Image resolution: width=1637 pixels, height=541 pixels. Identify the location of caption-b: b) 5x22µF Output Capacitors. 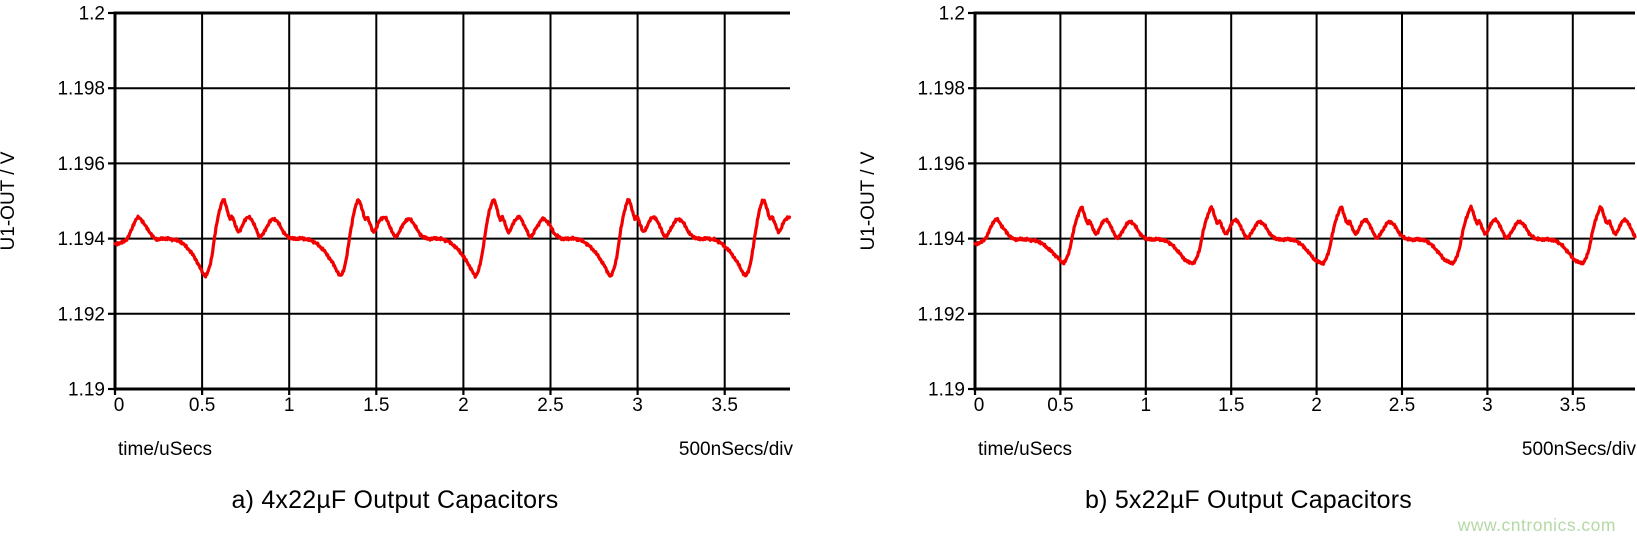
(1248, 500).